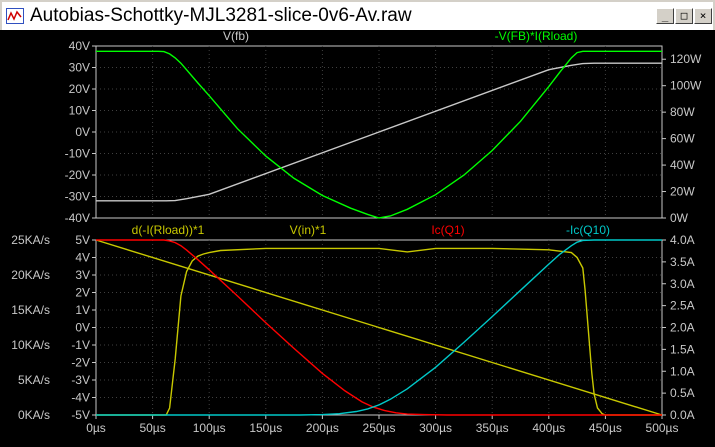 The width and height of the screenshot is (715, 447). Describe the element at coordinates (682, 139) in the screenshot. I see `right-axis-tick-label: 60W` at that location.